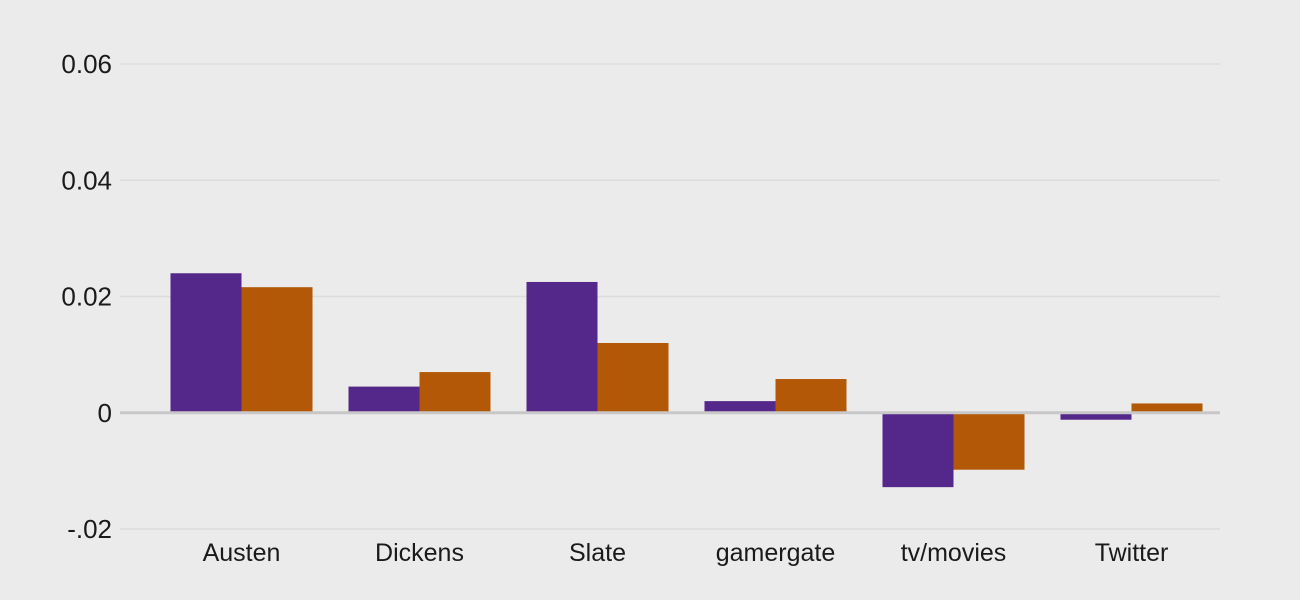  I want to click on x-category-label: Twitter, so click(1132, 553).